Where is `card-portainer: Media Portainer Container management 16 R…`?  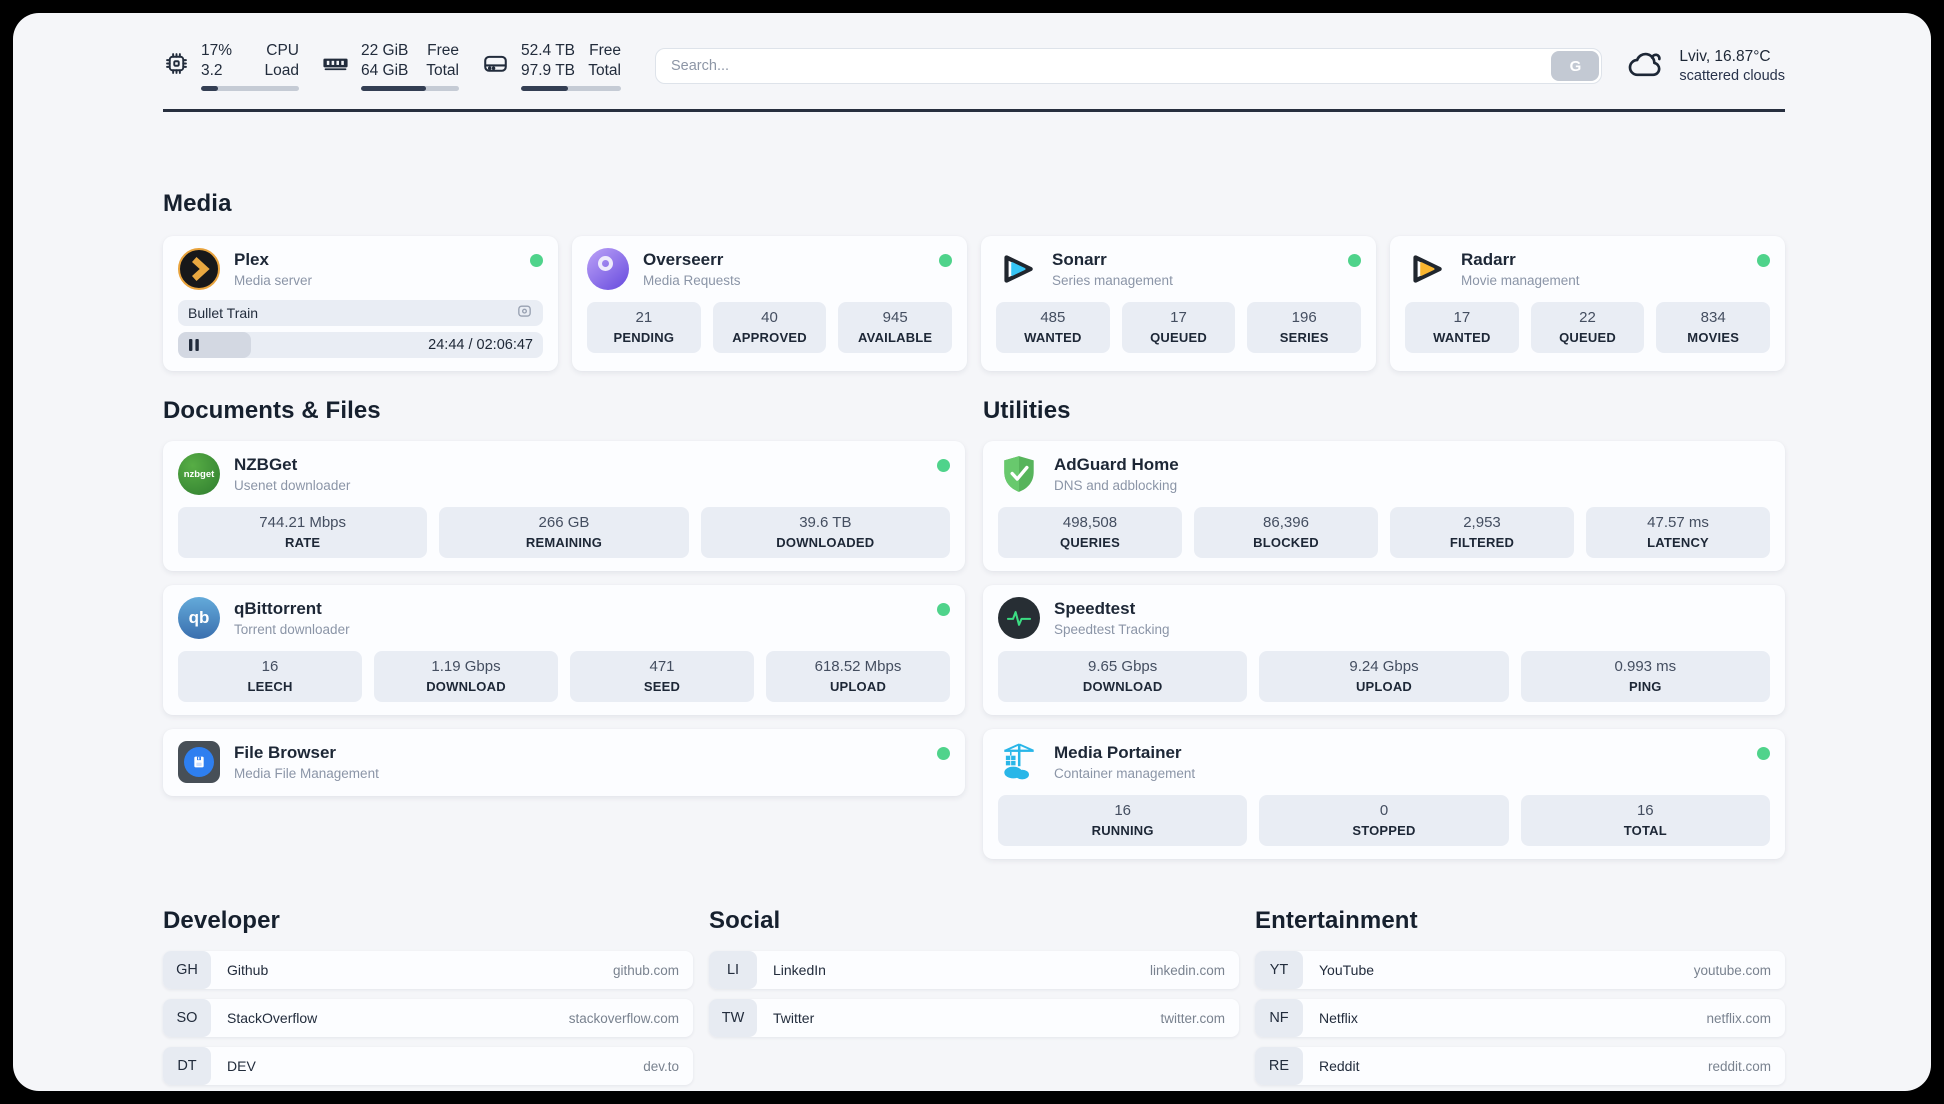
card-portainer: Media Portainer Container management 16 R… is located at coordinates (1384, 794).